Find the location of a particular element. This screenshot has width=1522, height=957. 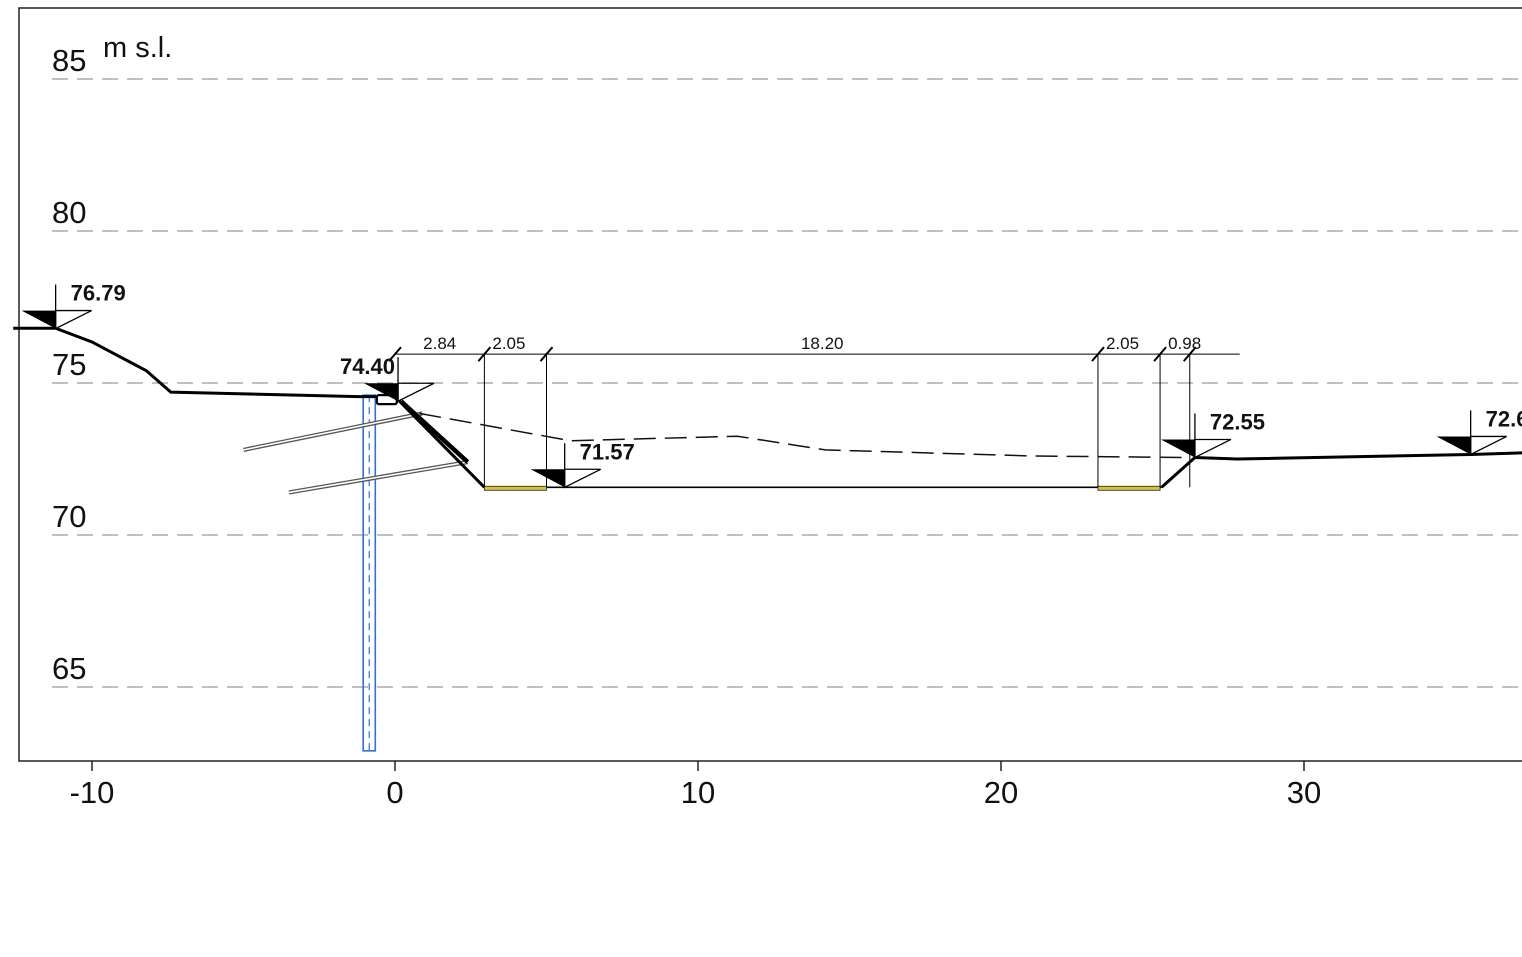

sheet-pile is located at coordinates (369, 573).